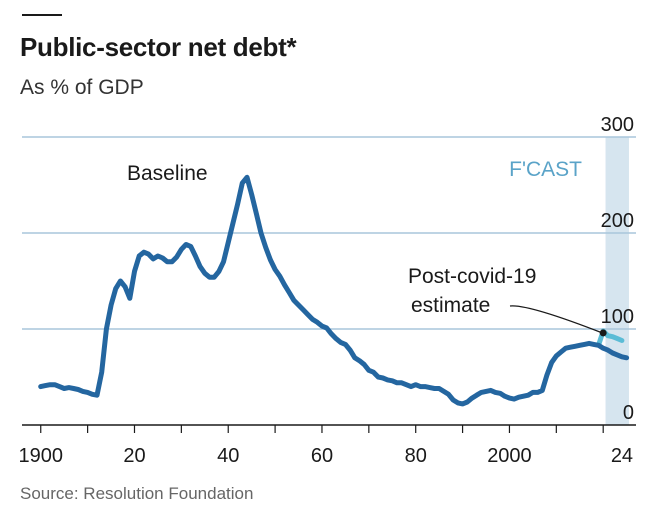  What do you see at coordinates (228, 456) in the screenshot?
I see `x-tick-label: 40` at bounding box center [228, 456].